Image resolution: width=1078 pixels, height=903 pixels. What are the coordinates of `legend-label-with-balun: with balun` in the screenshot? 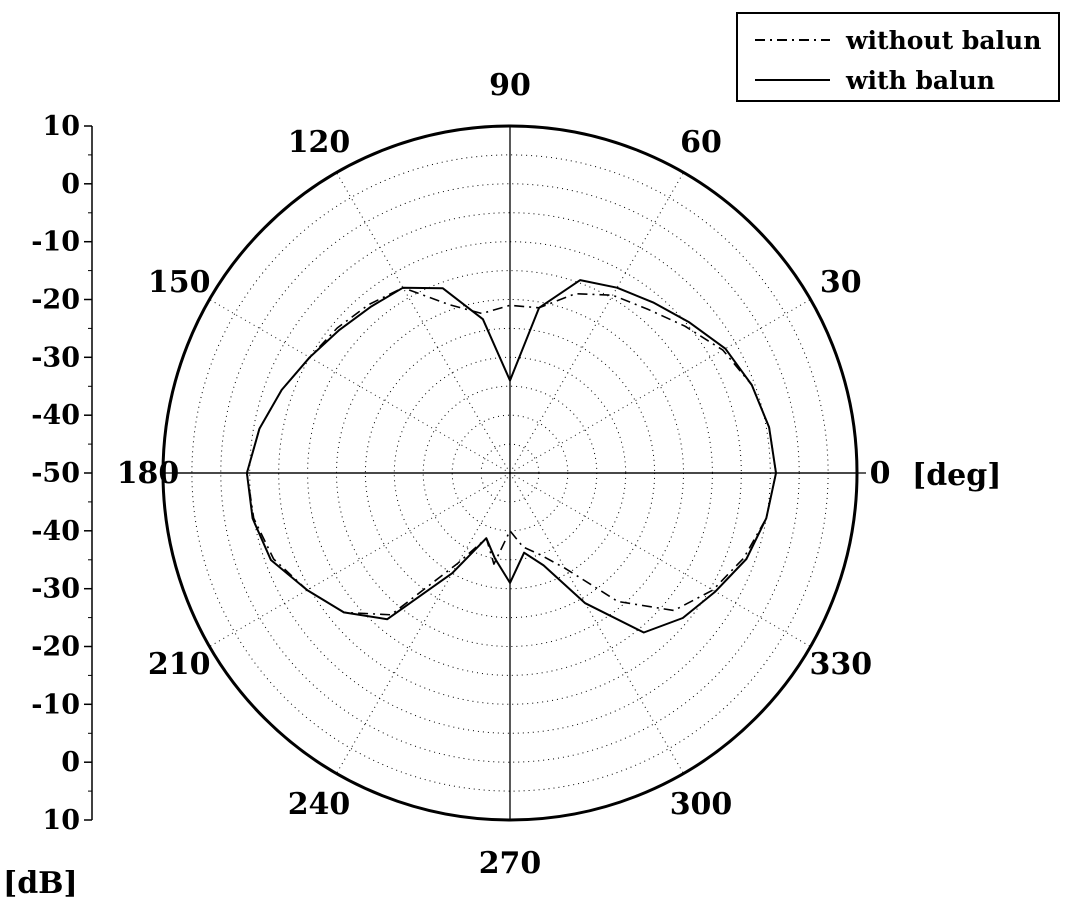 It's located at (920, 80).